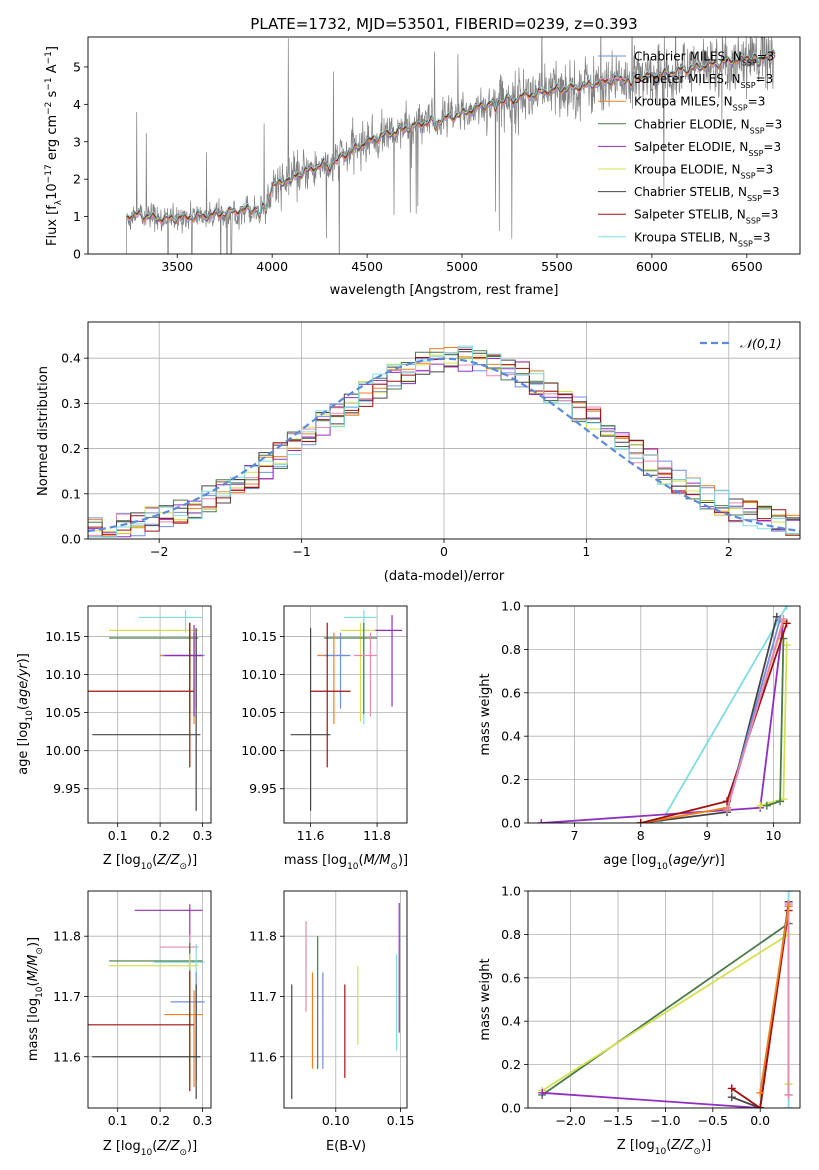  Describe the element at coordinates (444, 441) in the screenshot. I see `residual-histogram` at that location.